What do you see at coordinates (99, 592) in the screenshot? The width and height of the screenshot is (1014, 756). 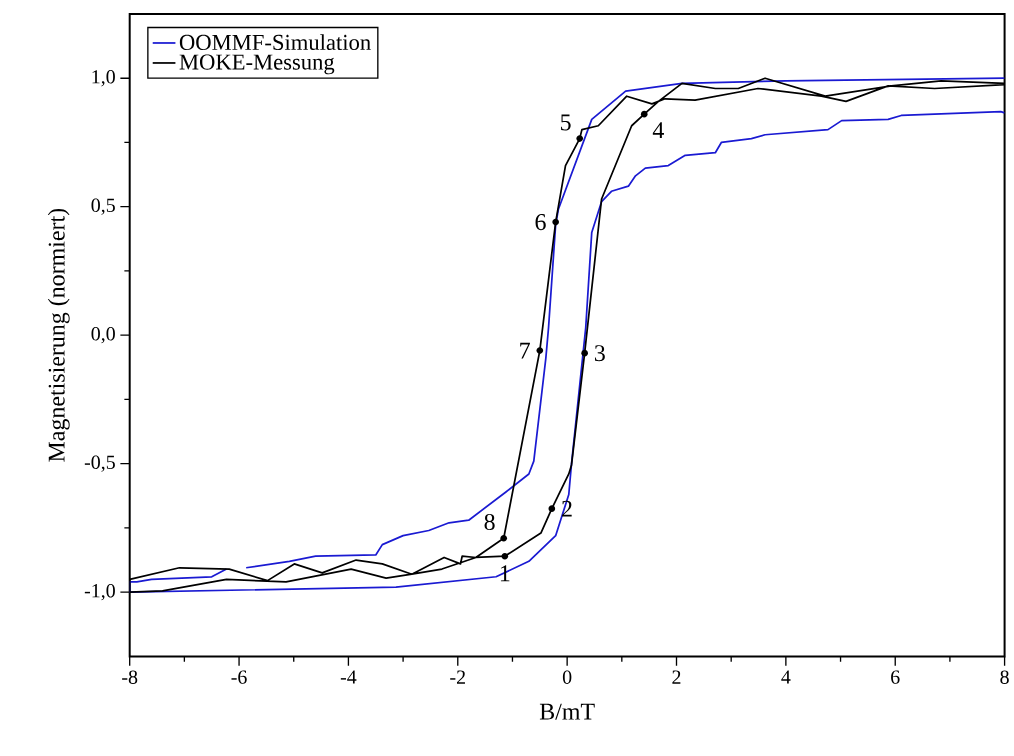 I see `y-tick-label: -1,0` at bounding box center [99, 592].